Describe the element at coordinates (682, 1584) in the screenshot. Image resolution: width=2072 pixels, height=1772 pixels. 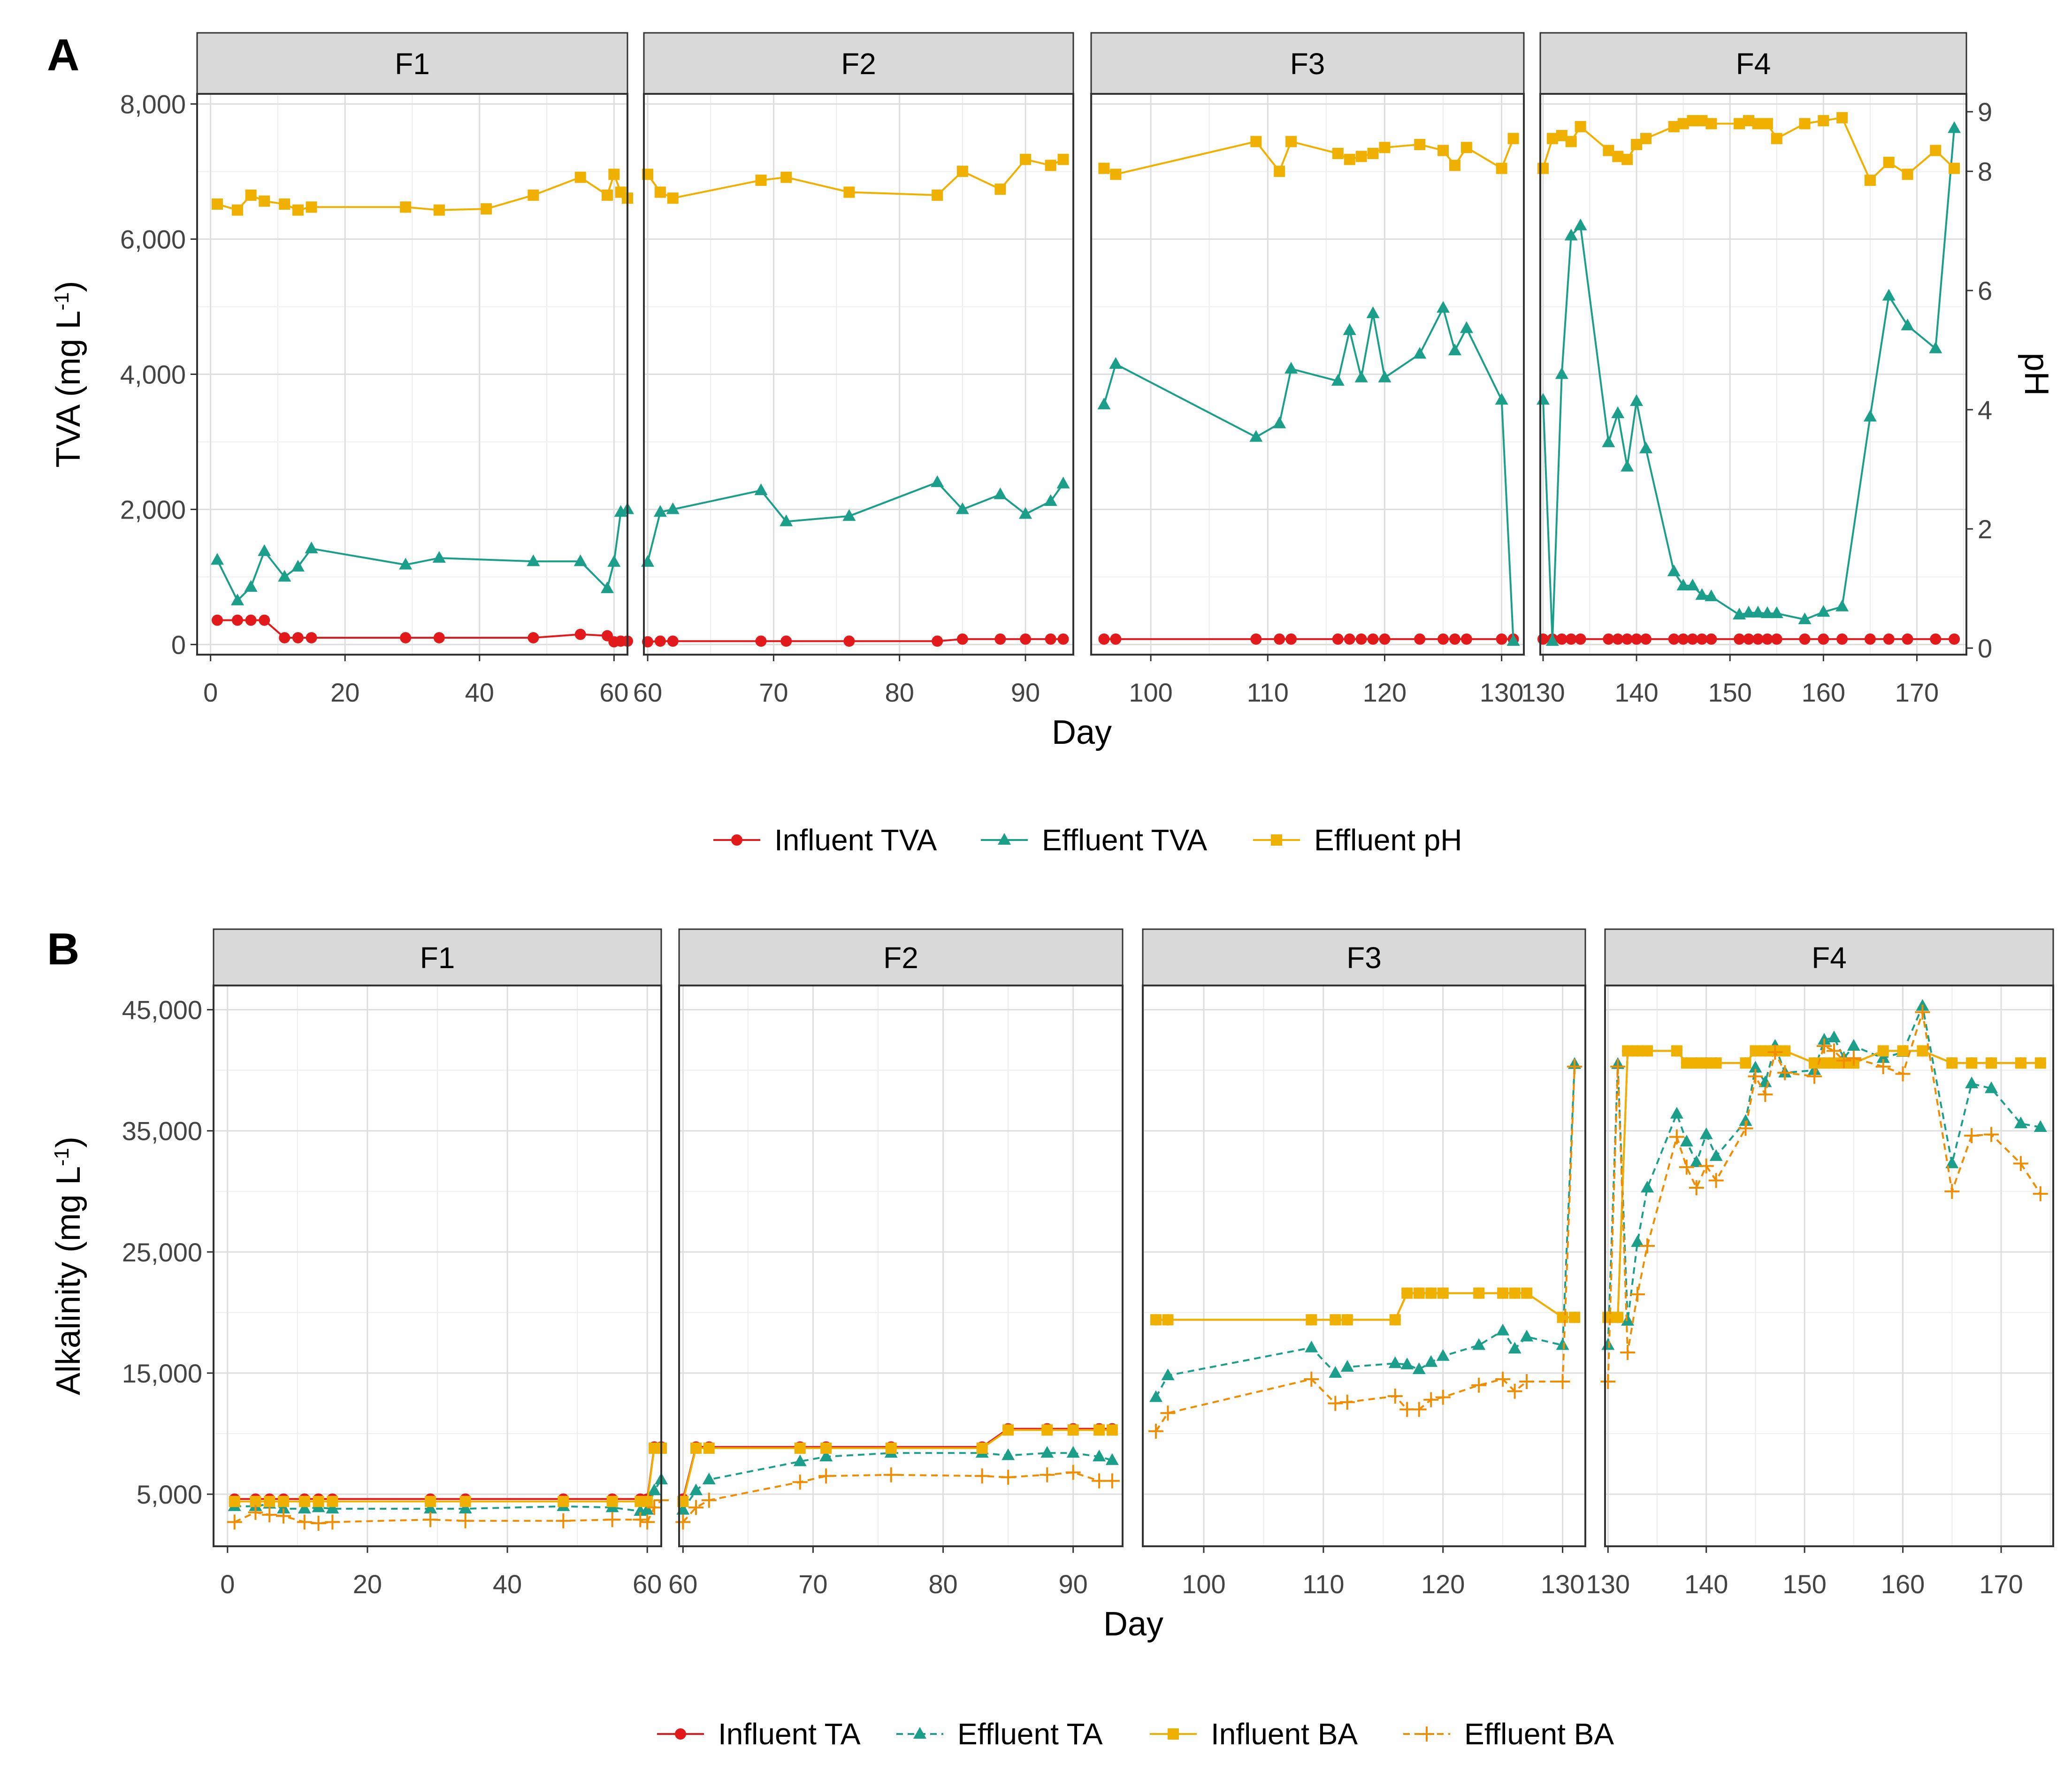
I see `x-tick-label: 60` at that location.